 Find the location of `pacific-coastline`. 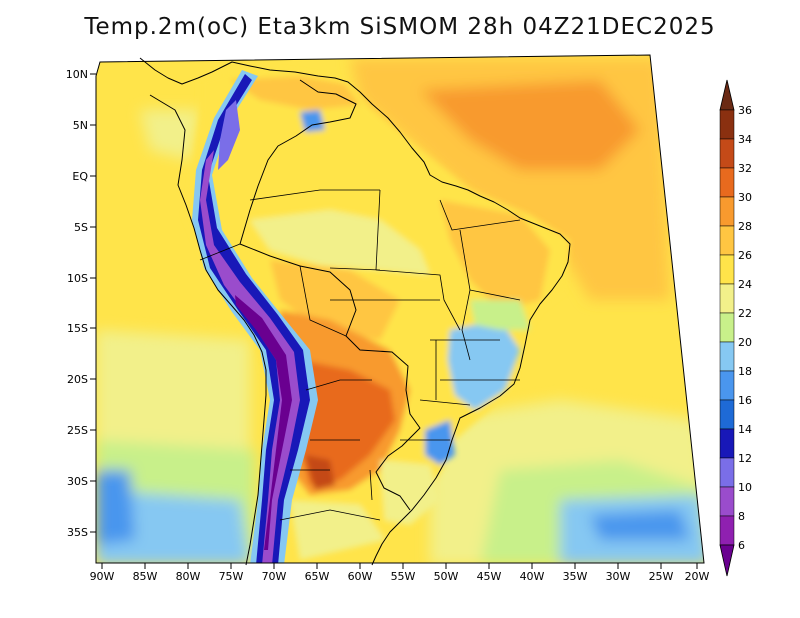

pacific-coastline is located at coordinates (208, 330).